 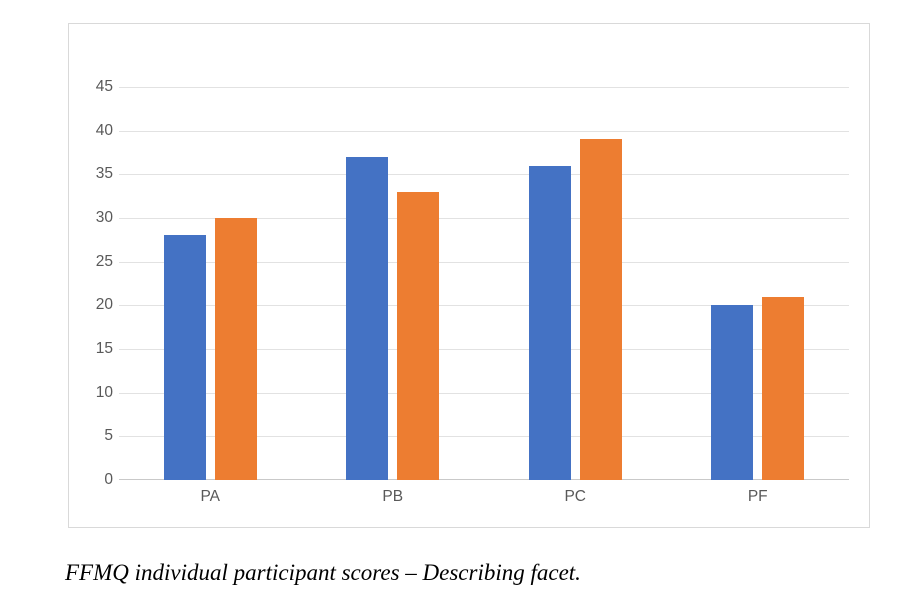 What do you see at coordinates (484, 479) in the screenshot?
I see `x-axis-baseline` at bounding box center [484, 479].